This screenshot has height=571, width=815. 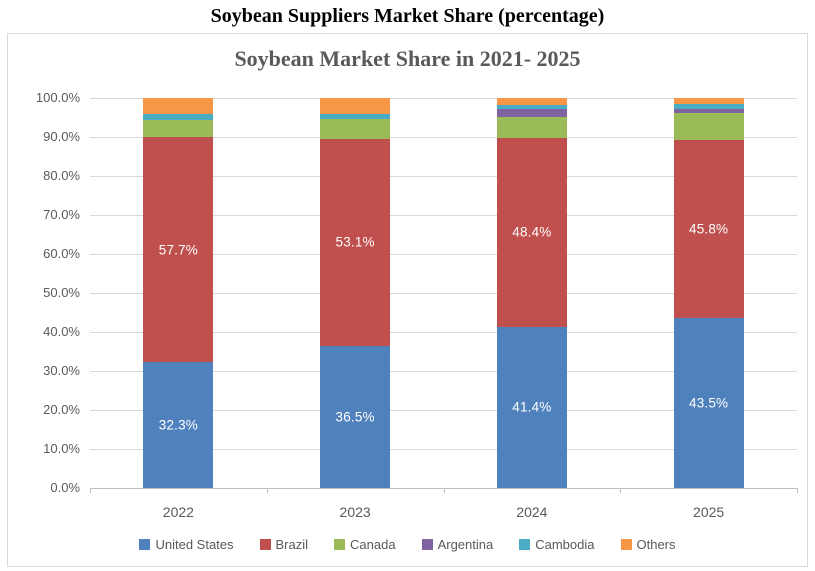 I want to click on legend-item-cambodia: Cambodia, so click(x=557, y=544).